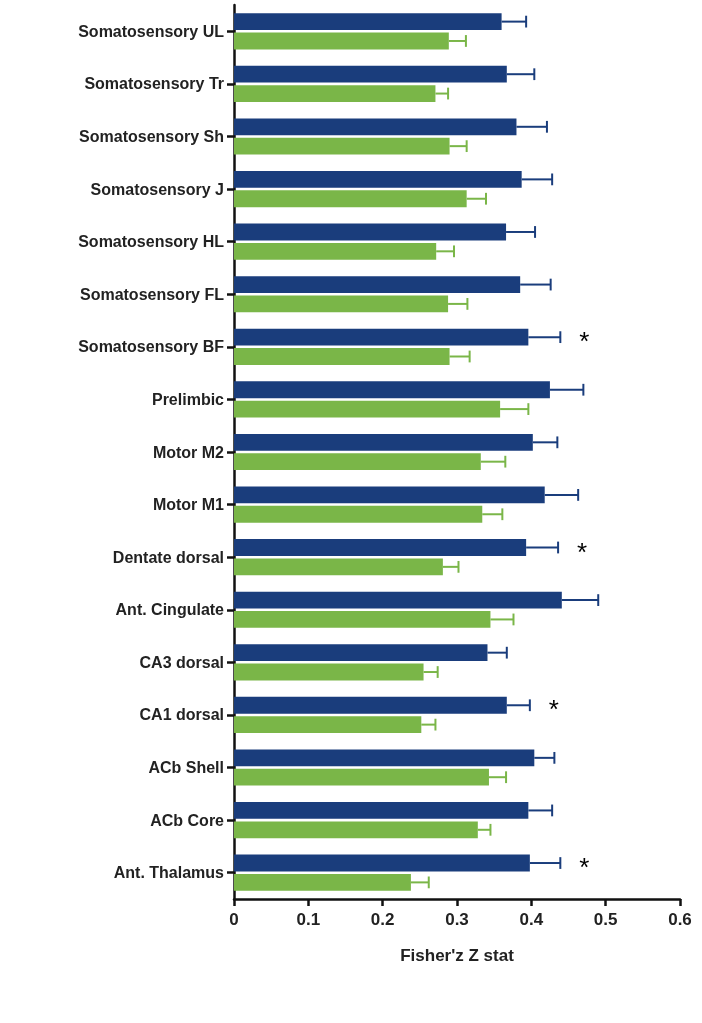 The width and height of the screenshot is (702, 1023). Describe the element at coordinates (188, 505) in the screenshot. I see `y-tick-label: Motor M1` at that location.